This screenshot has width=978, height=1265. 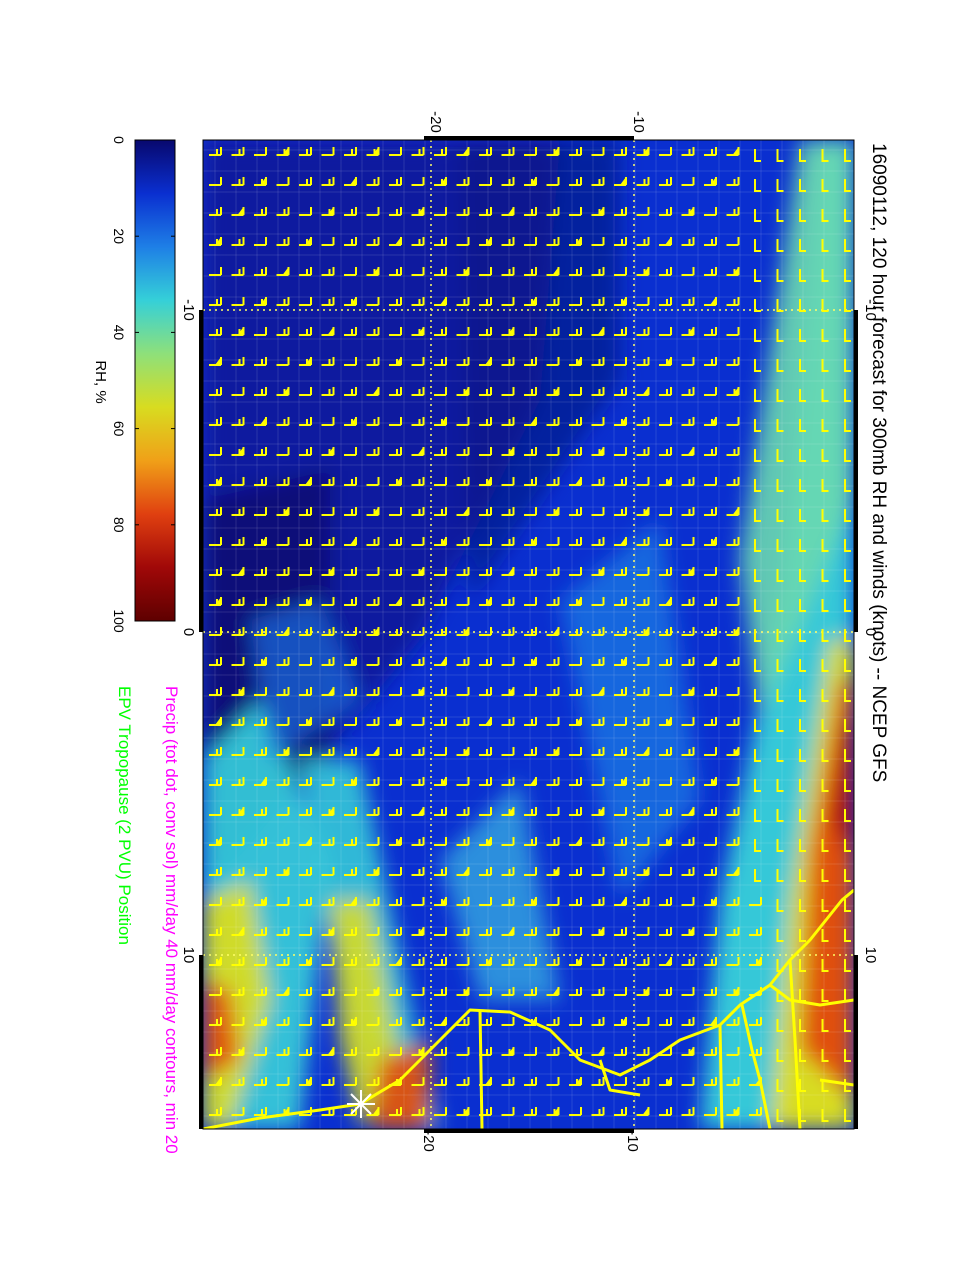 What do you see at coordinates (188, 955) in the screenshot?
I see `left-tick-label: 10` at bounding box center [188, 955].